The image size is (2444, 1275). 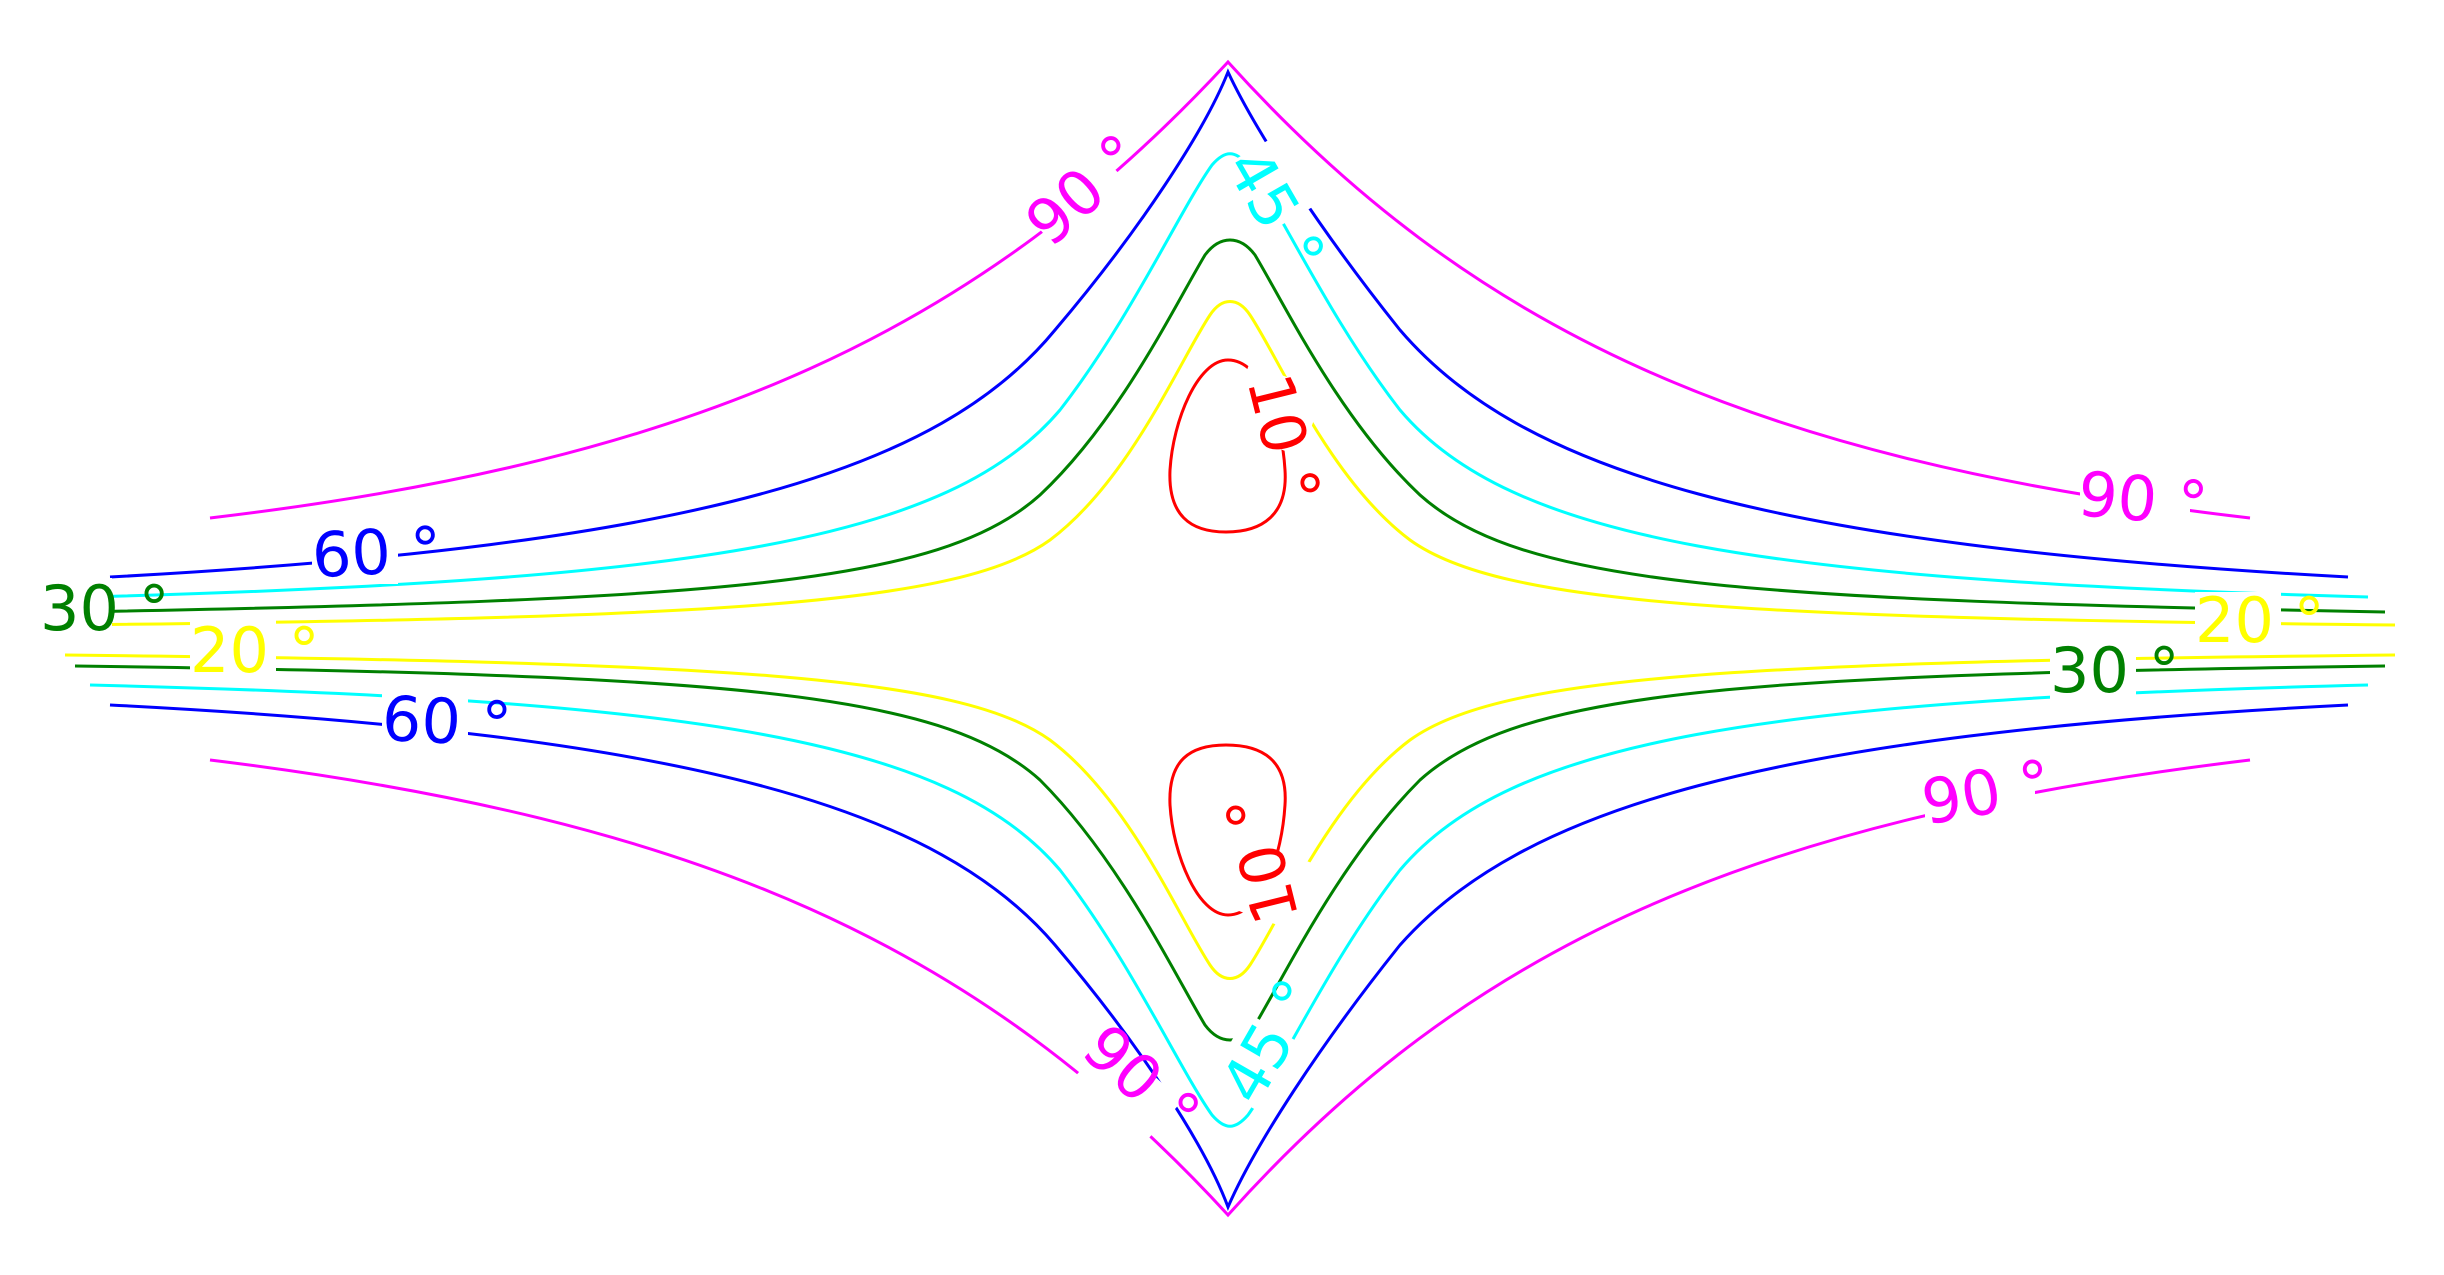 What do you see at coordinates (376, 553) in the screenshot?
I see `label-60-left: 60 °` at bounding box center [376, 553].